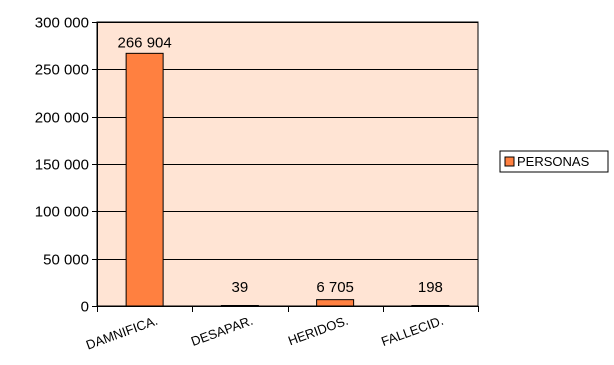 This screenshot has height=365, width=614. I want to click on legend-box, so click(554, 161).